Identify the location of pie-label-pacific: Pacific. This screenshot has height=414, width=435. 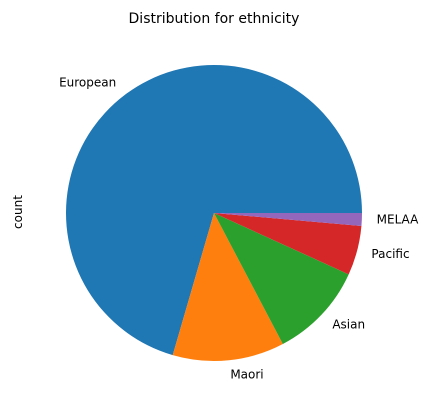
(390, 254).